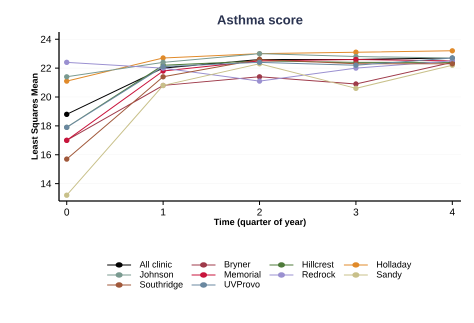  Describe the element at coordinates (46, 97) in the screenshot. I see `y-tick-label: 20` at that location.